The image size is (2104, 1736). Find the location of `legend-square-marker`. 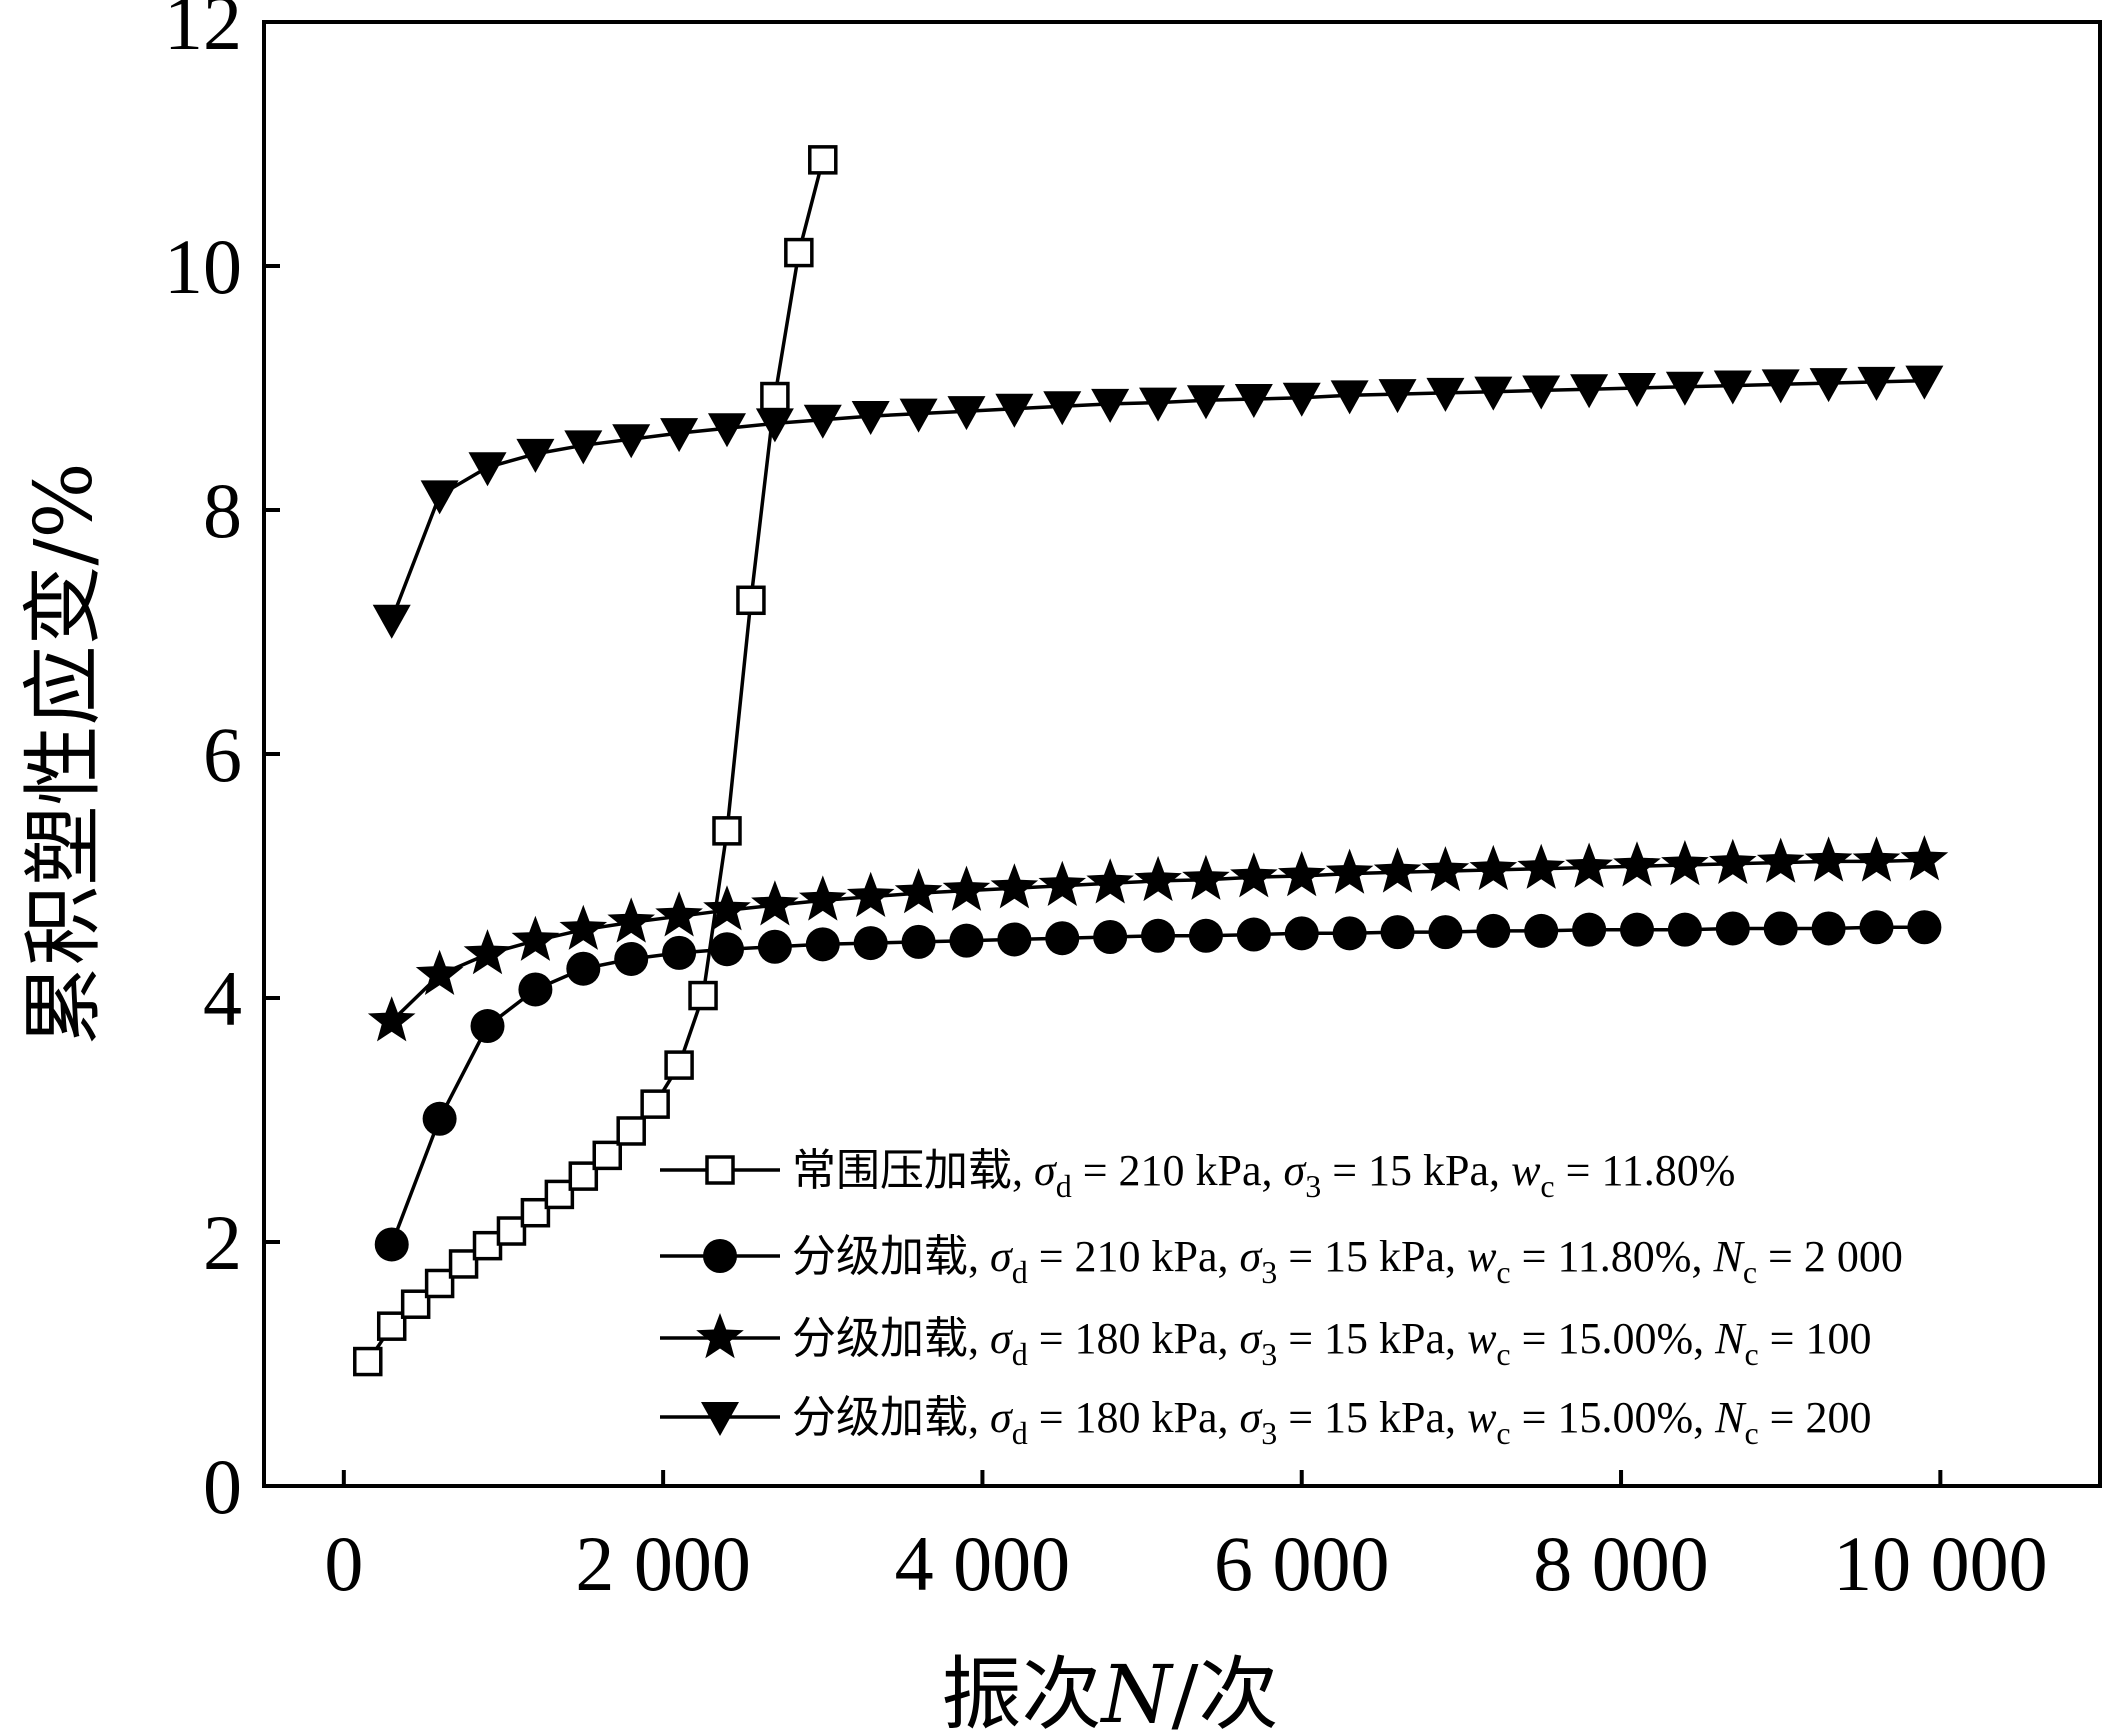

legend-square-marker is located at coordinates (720, 1170).